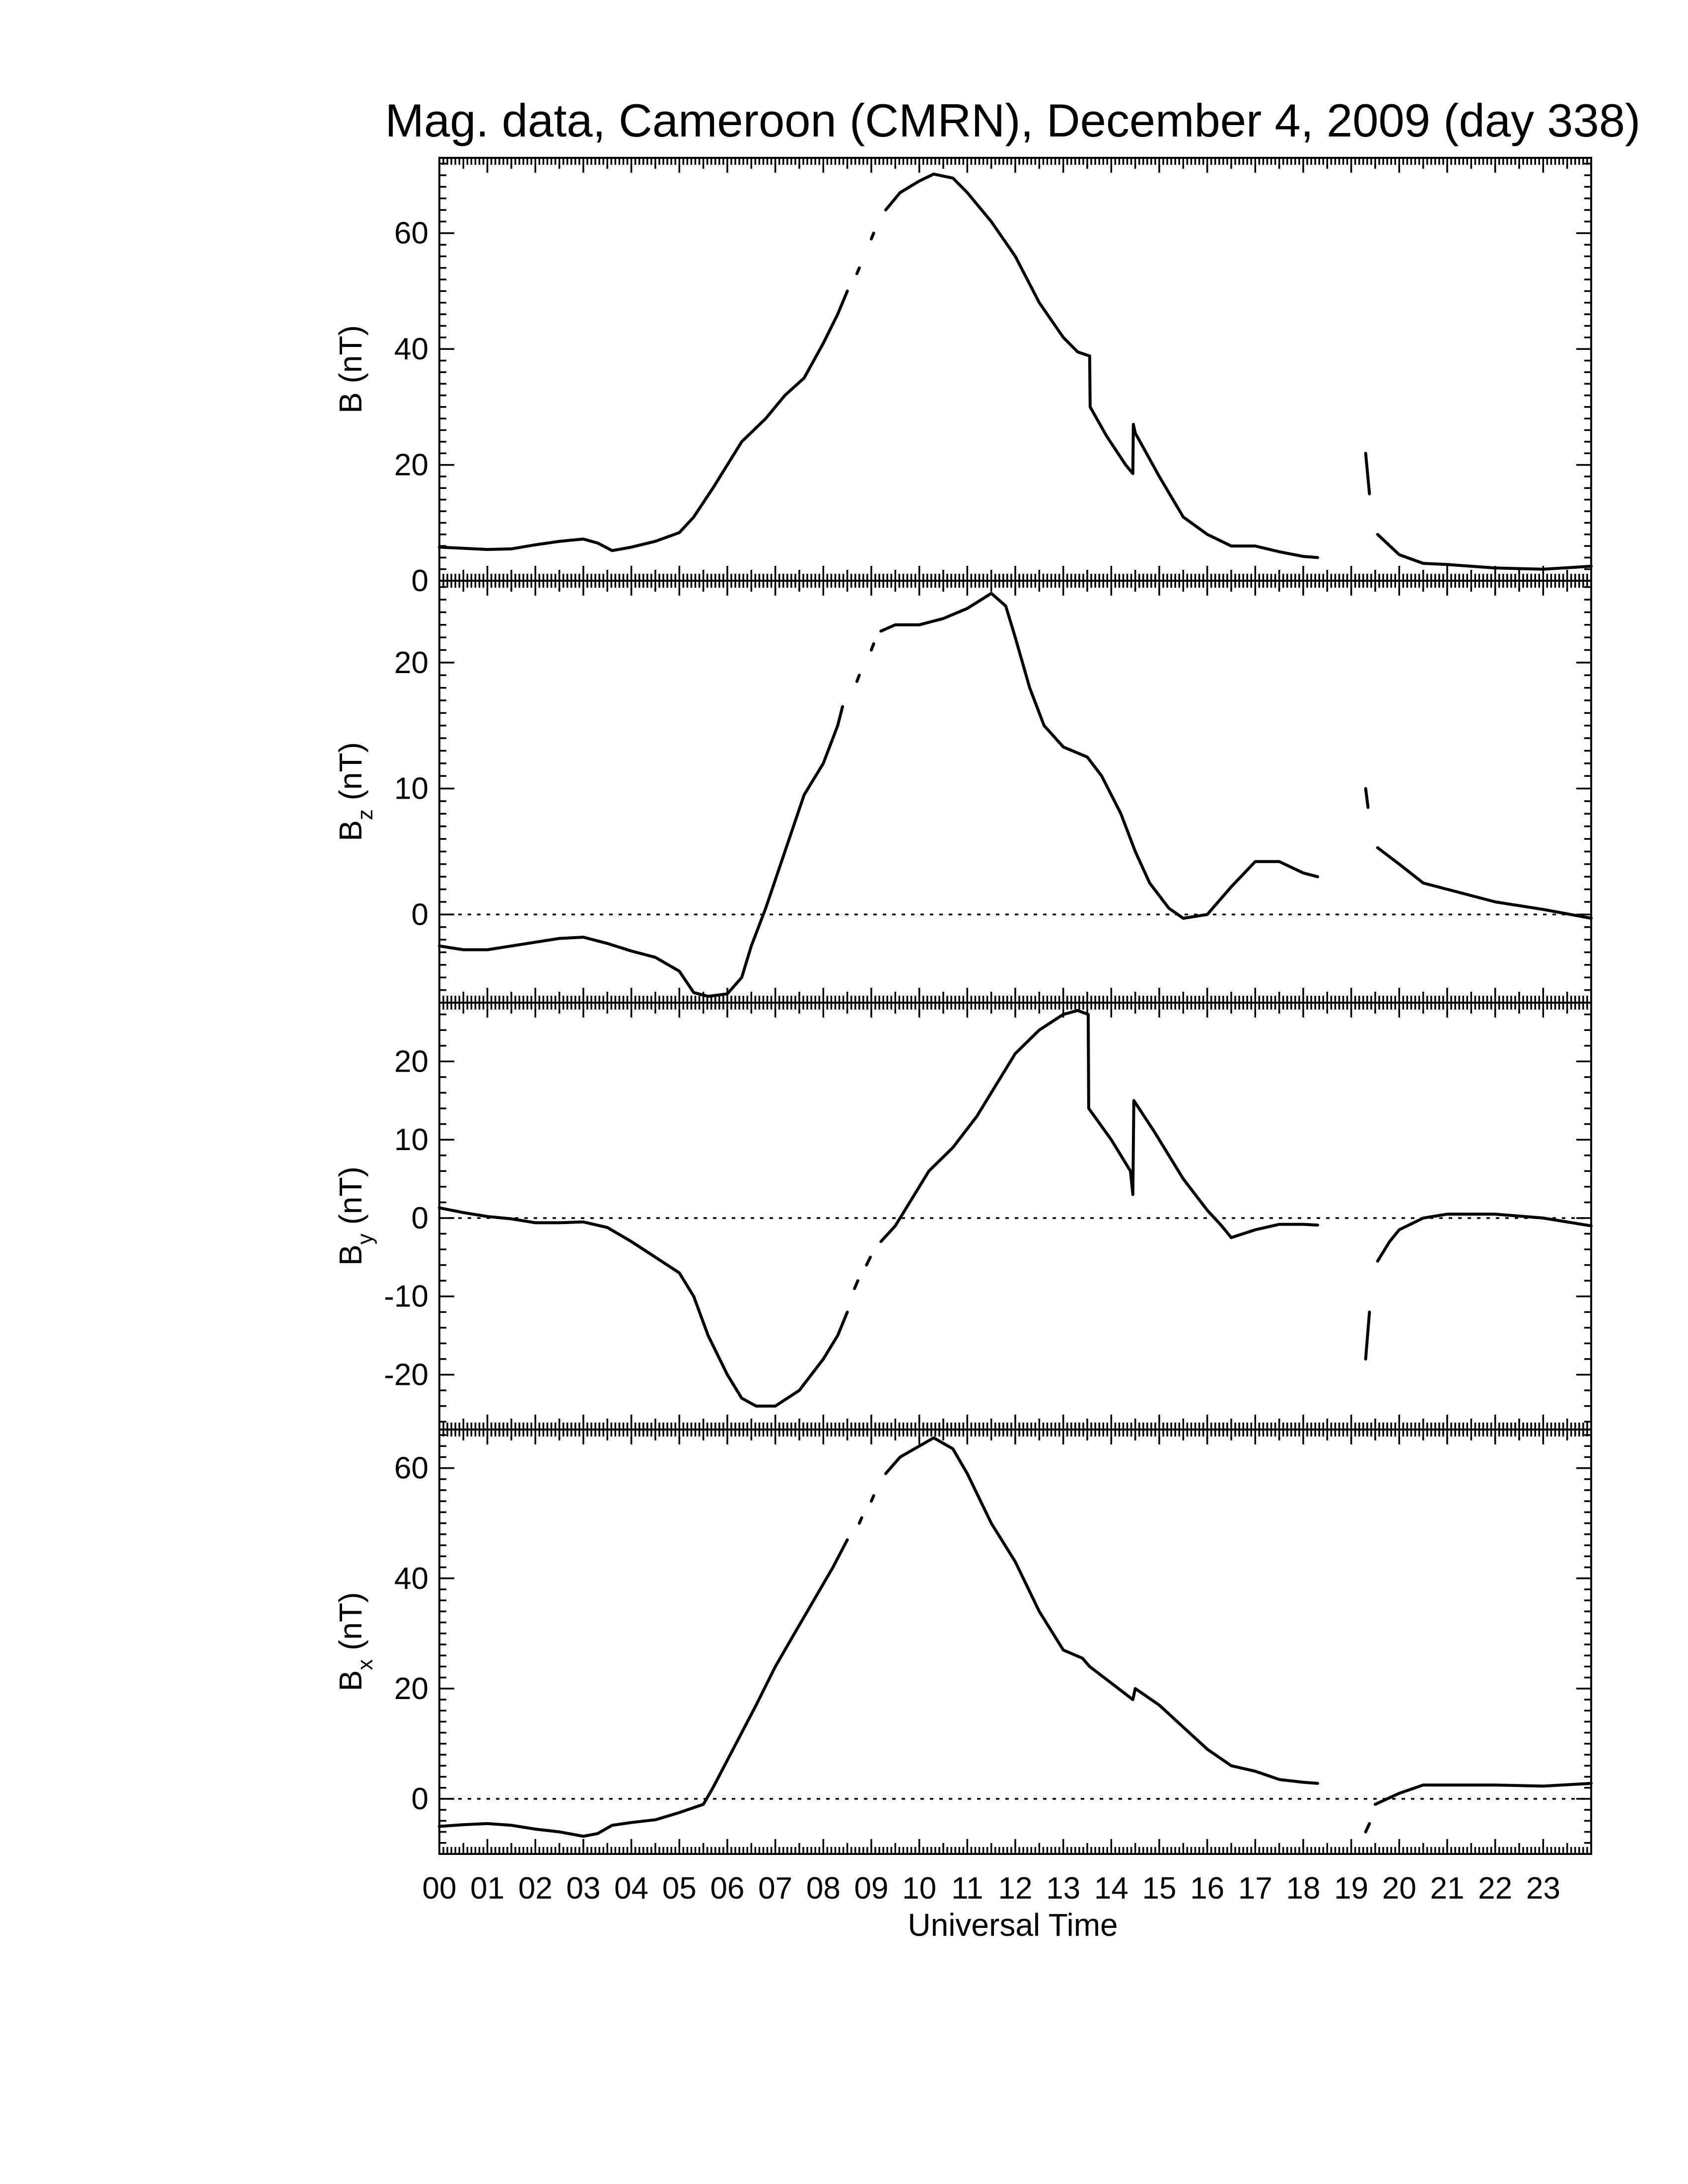 This screenshot has height=2184, width=1688. What do you see at coordinates (1399, 1888) in the screenshot?
I see `x-tick-label: 20` at bounding box center [1399, 1888].